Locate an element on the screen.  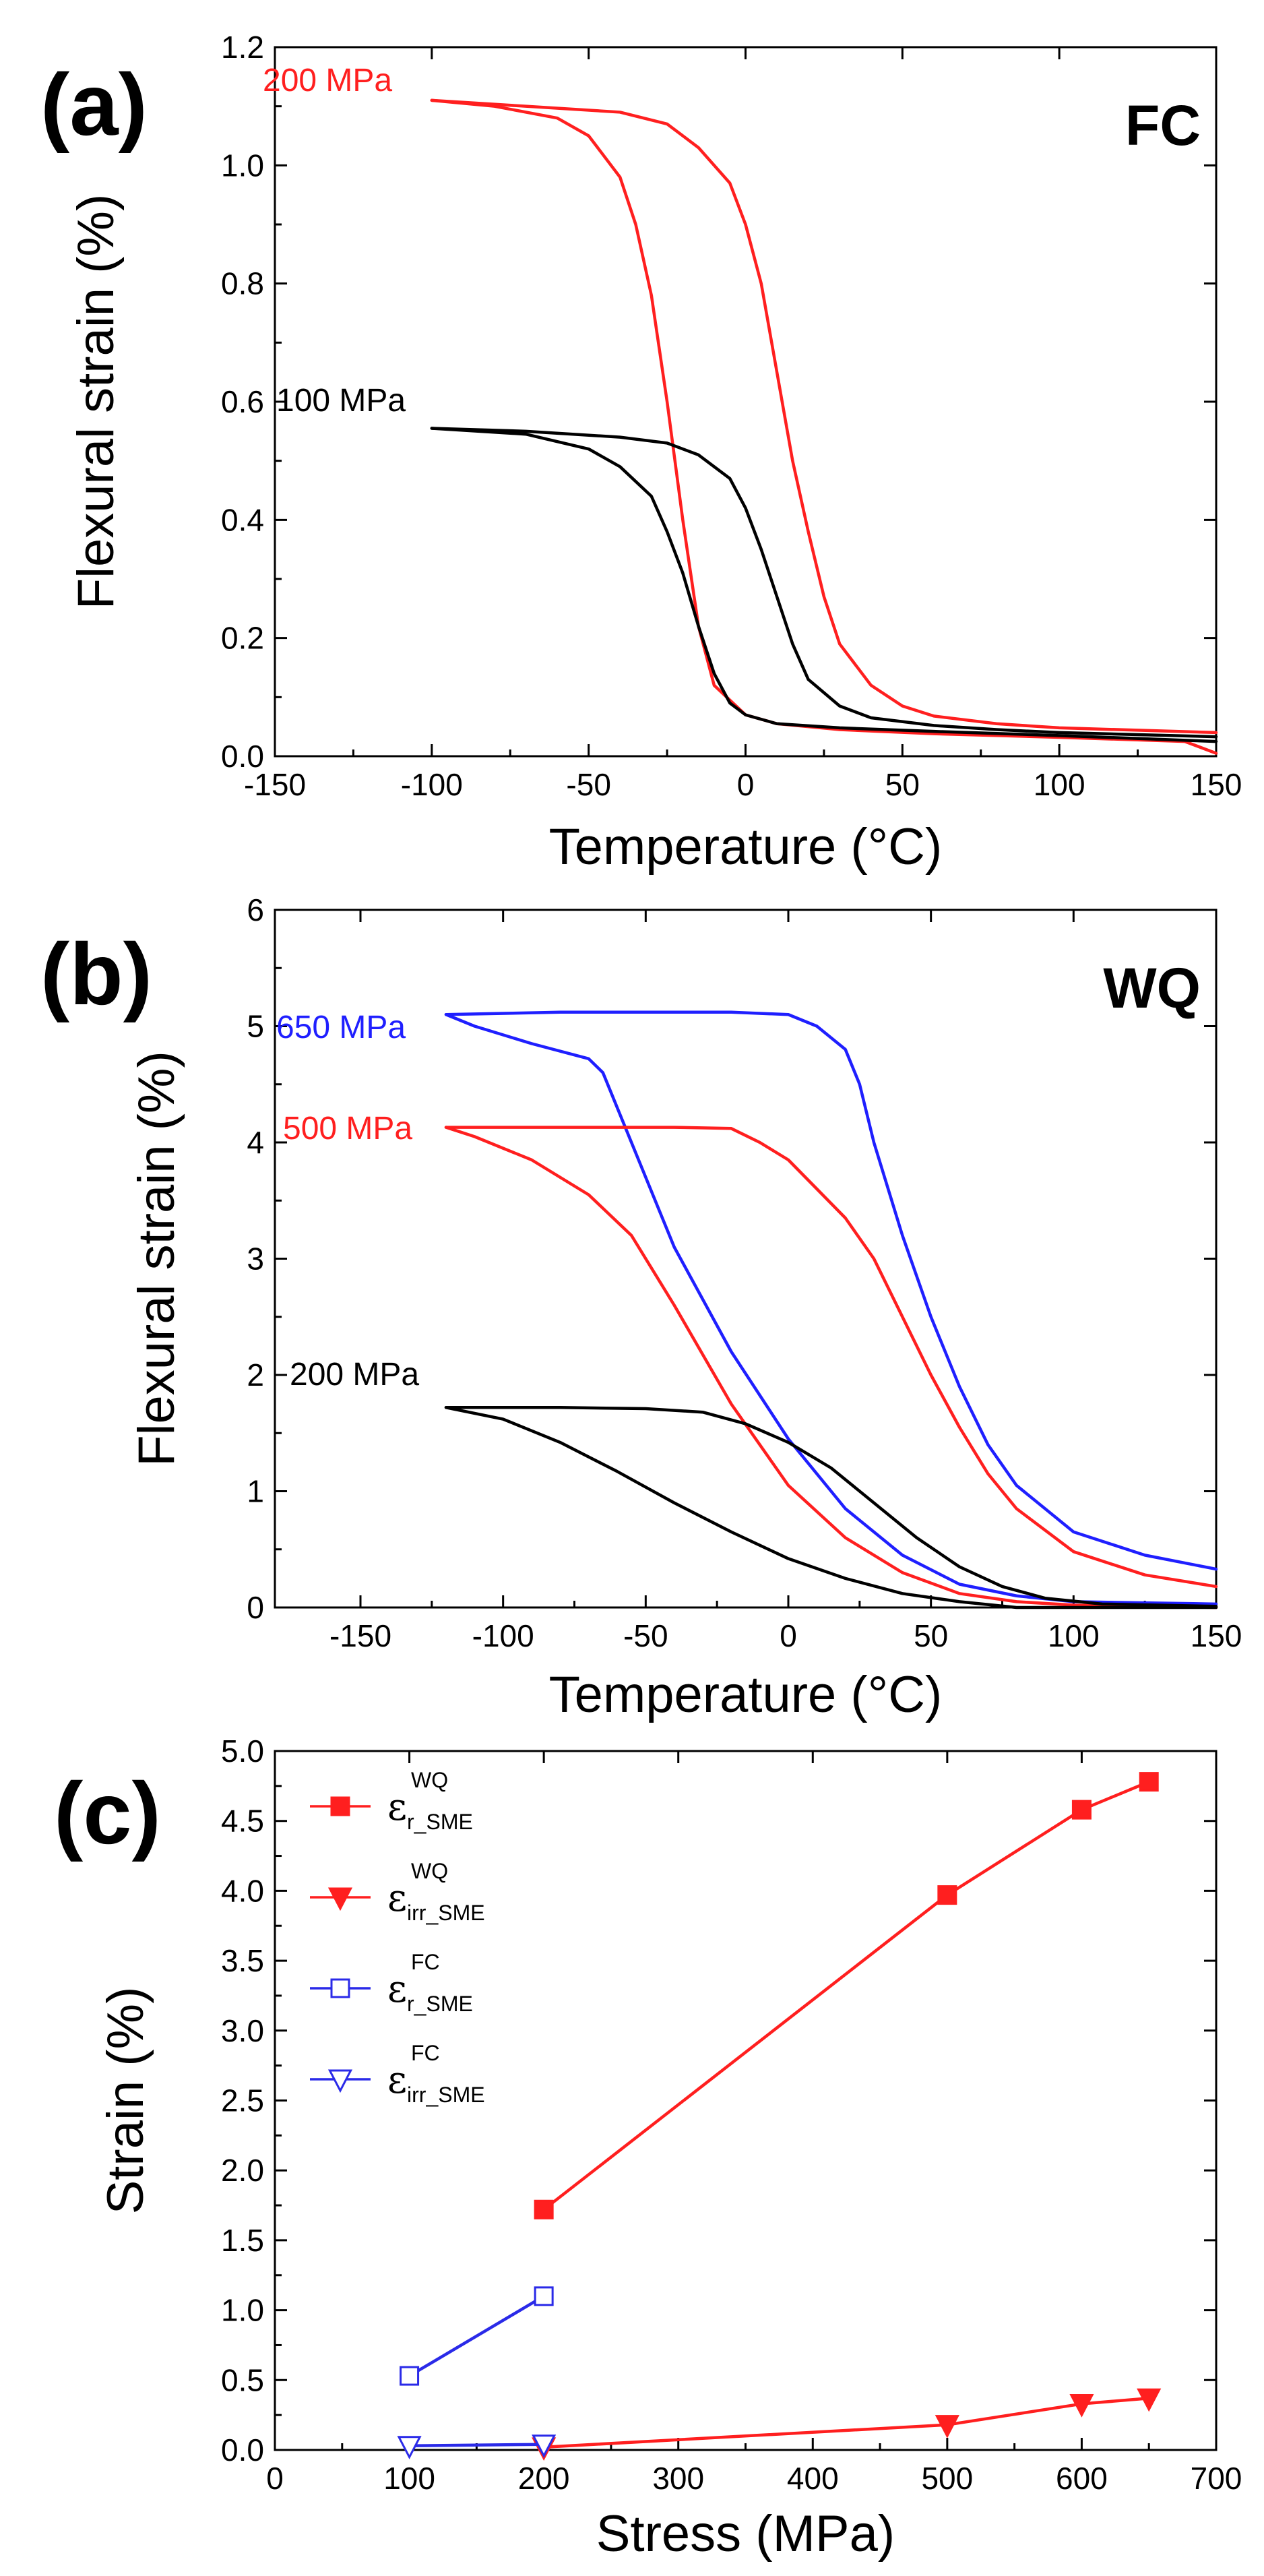
y-tick-label: 3.5 is located at coordinates (242, 1961).